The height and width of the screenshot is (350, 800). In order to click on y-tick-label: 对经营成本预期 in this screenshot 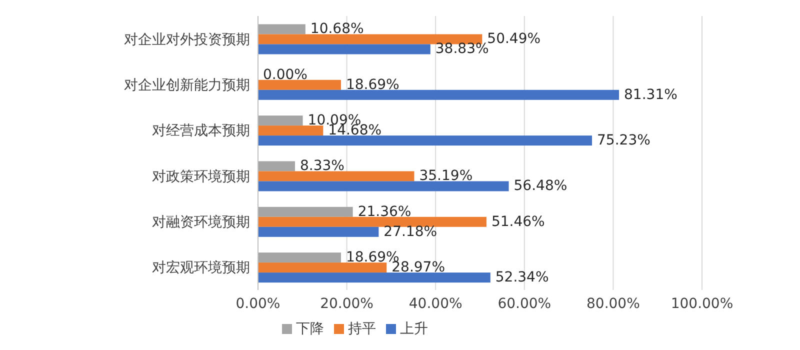, I will do `click(201, 131)`.